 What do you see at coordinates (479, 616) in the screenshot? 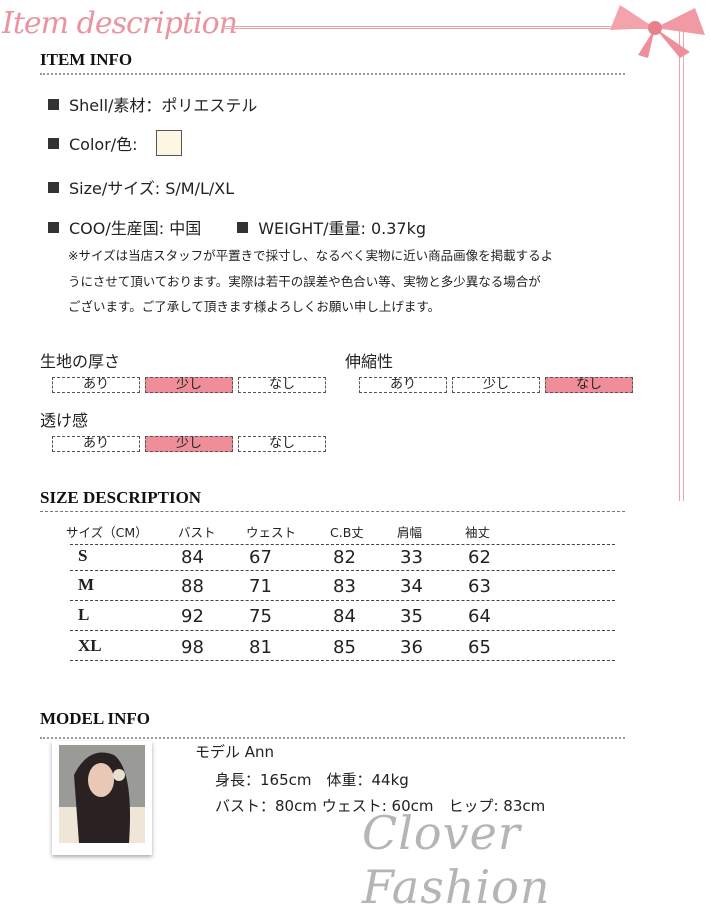
I see `table-cell: 64` at bounding box center [479, 616].